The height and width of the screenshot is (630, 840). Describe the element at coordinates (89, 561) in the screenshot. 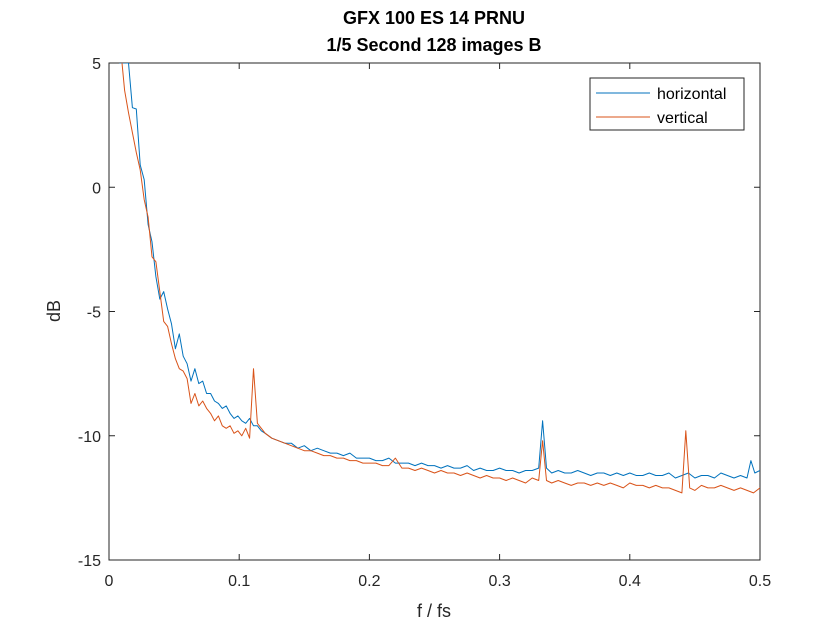

I see `y-tick-label: -15` at that location.